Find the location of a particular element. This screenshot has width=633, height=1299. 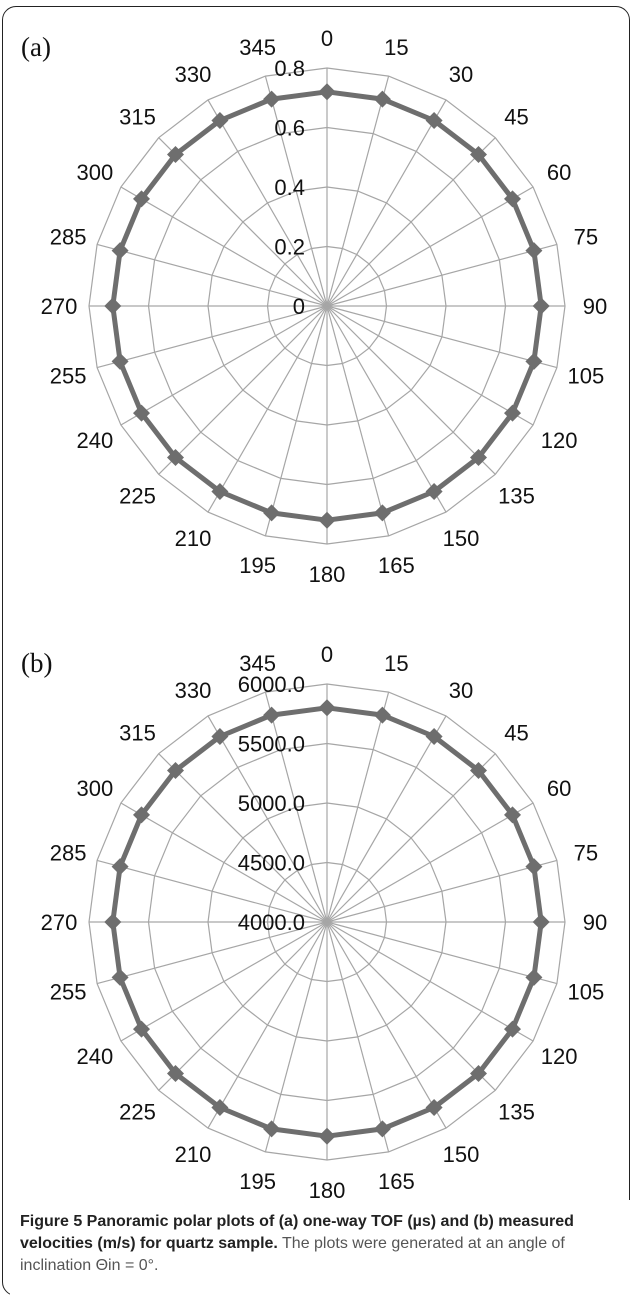

angle-label: 135 is located at coordinates (516, 1112).